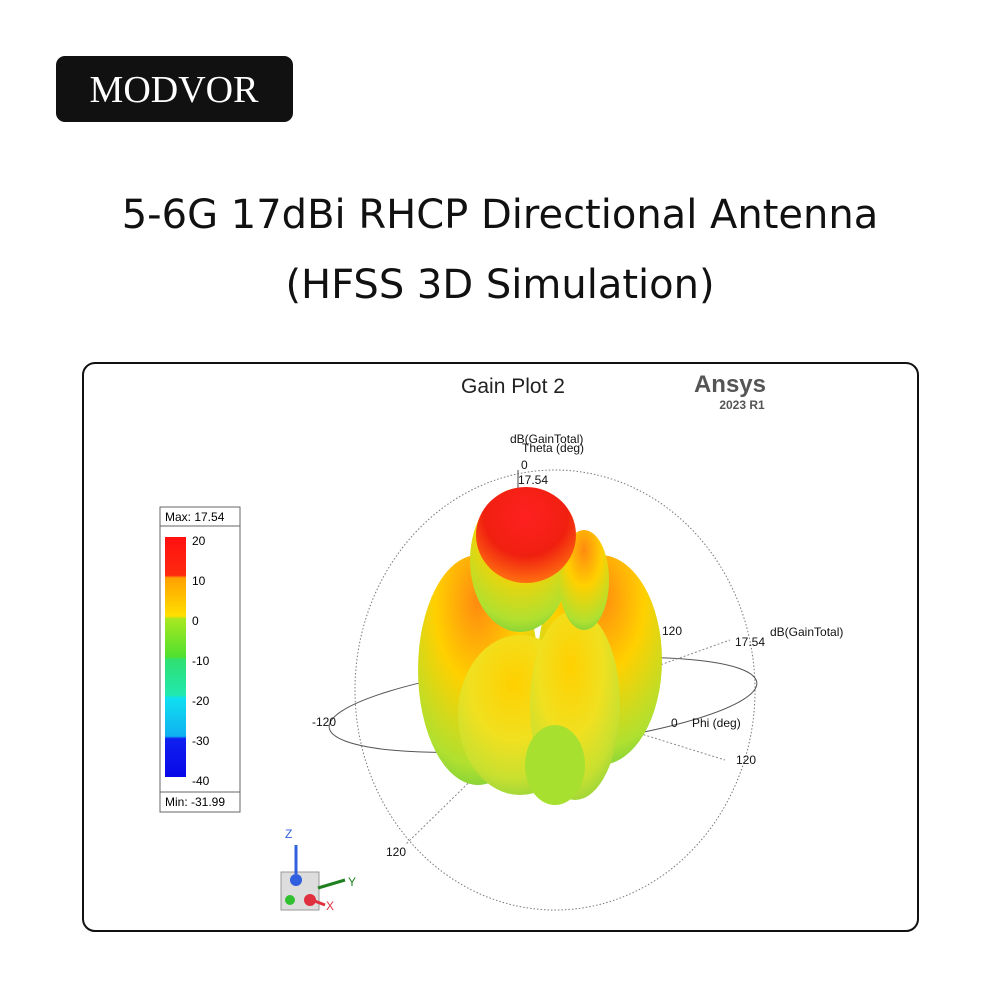 The image size is (1000, 1004). Describe the element at coordinates (499, 285) in the screenshot. I see `title-line: (HFSS 3D Simulation)` at that location.